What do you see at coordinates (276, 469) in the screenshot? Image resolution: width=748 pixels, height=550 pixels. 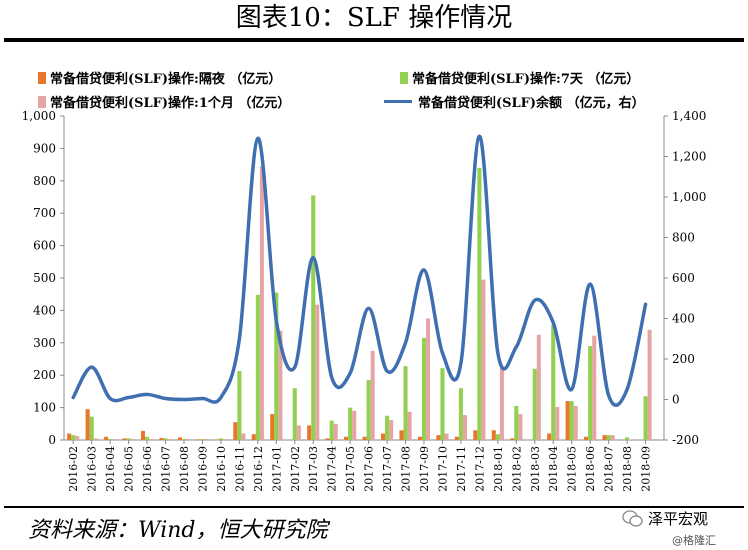 I see `x-tick-label: 2017-01` at bounding box center [276, 469].